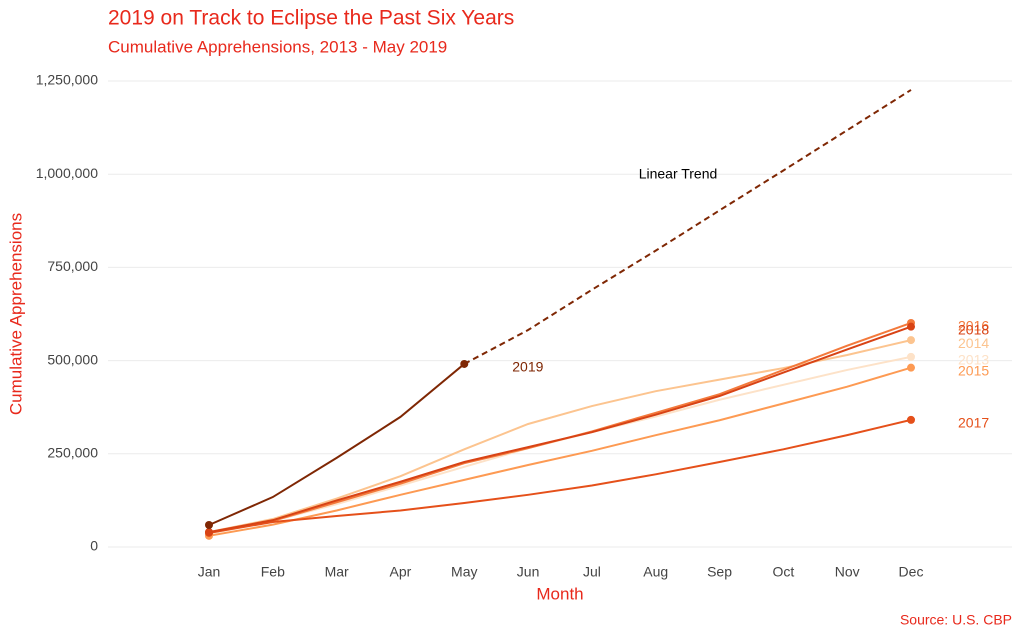  What do you see at coordinates (956, 620) in the screenshot?
I see `caption: Source: U.S. CBP` at bounding box center [956, 620].